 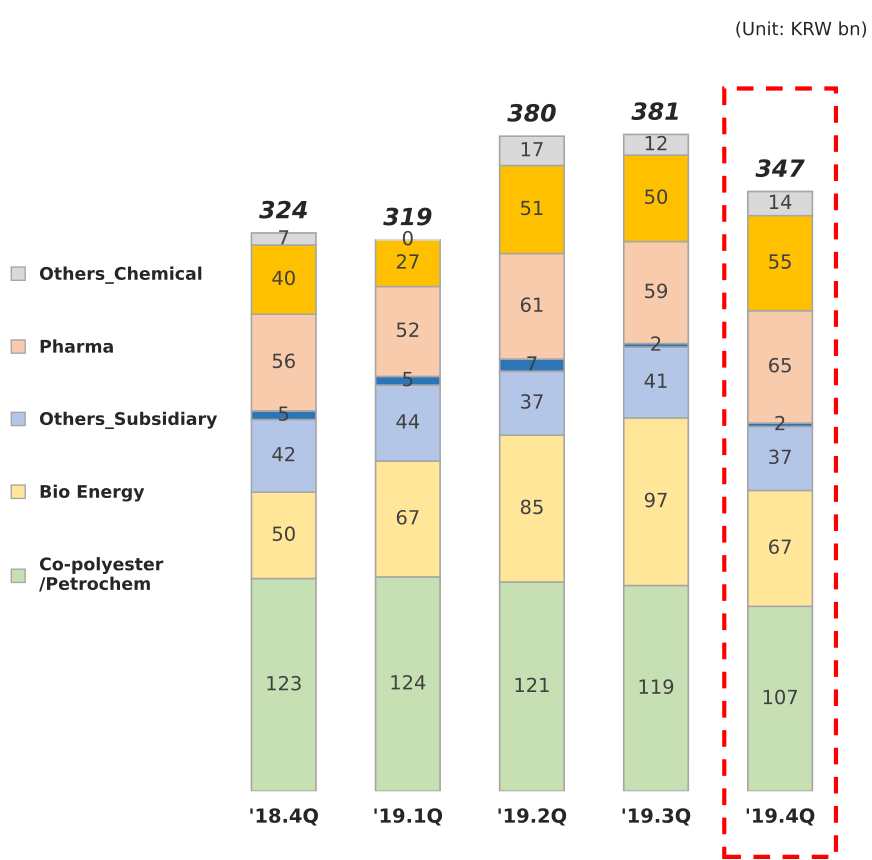 What do you see at coordinates (407, 330) in the screenshot?
I see `data-label: 52` at bounding box center [407, 330].